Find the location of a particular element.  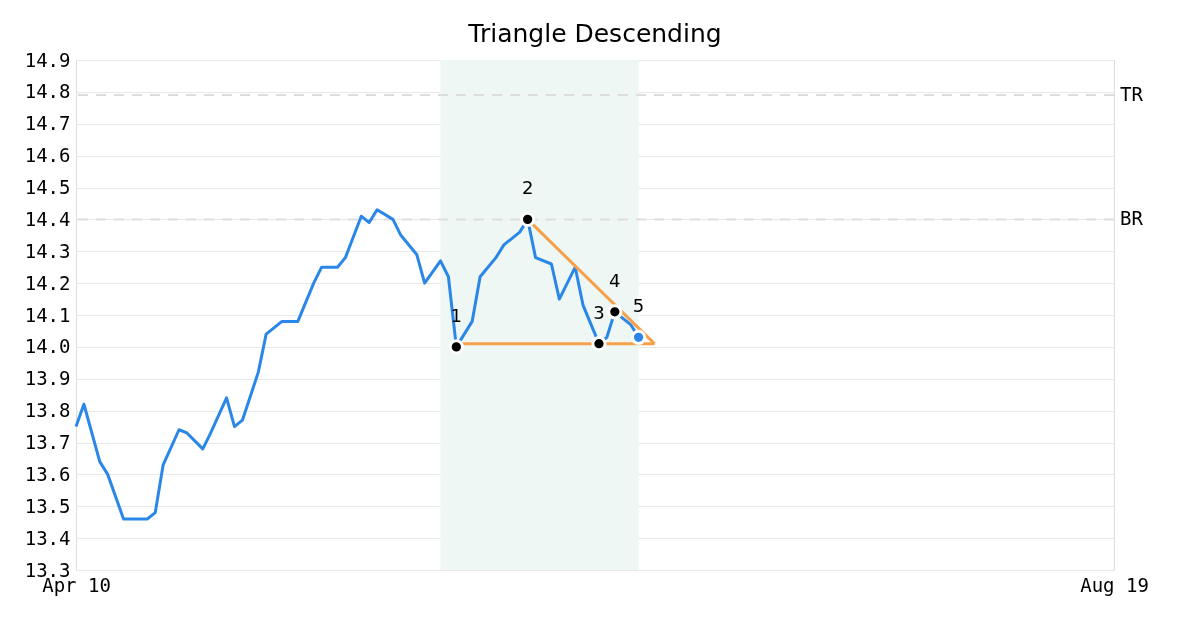

y-tick-label: 14.0 is located at coordinates (47, 346).